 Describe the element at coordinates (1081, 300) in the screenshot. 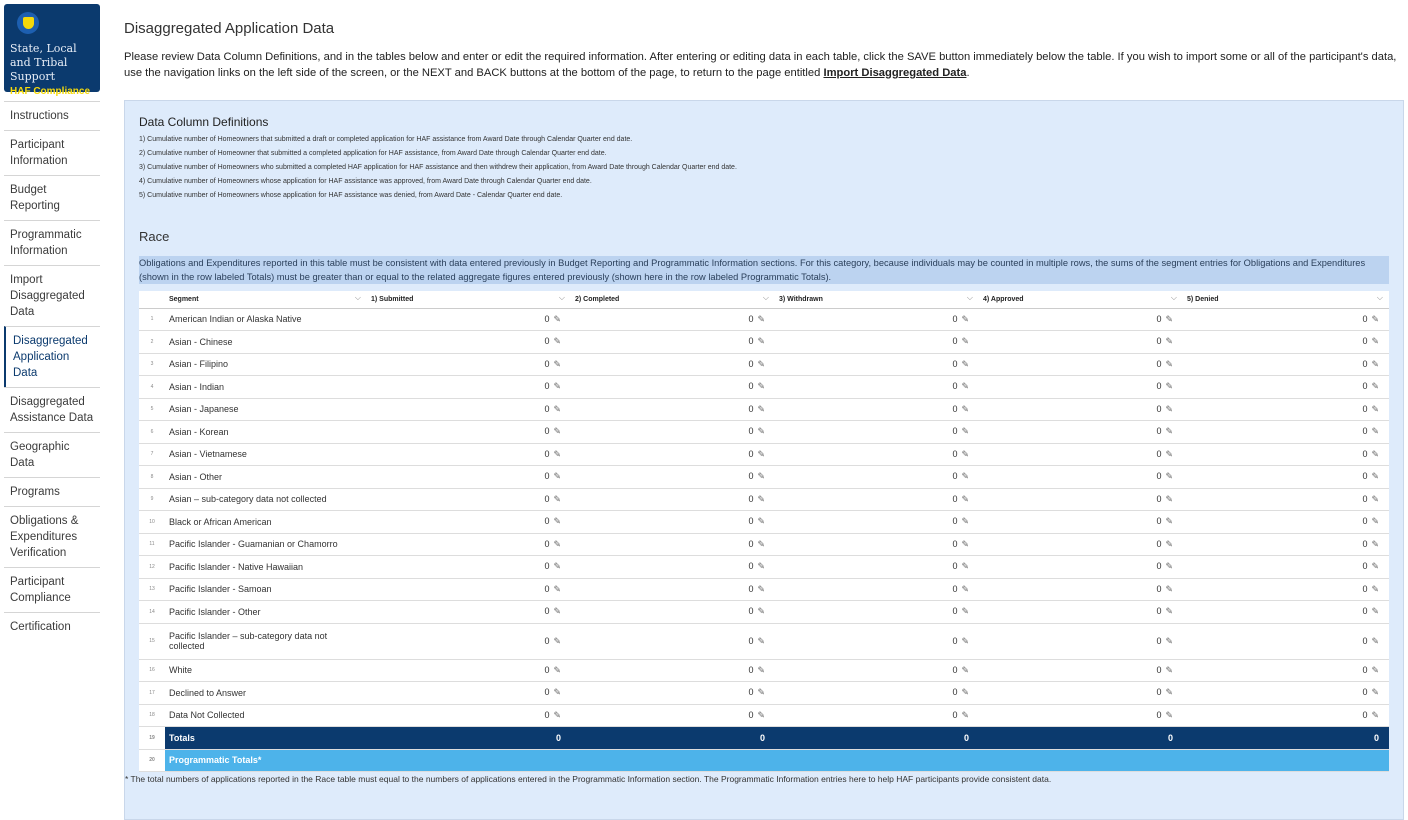

I see `column-header-4-approved: 4) Approved ⌵` at that location.